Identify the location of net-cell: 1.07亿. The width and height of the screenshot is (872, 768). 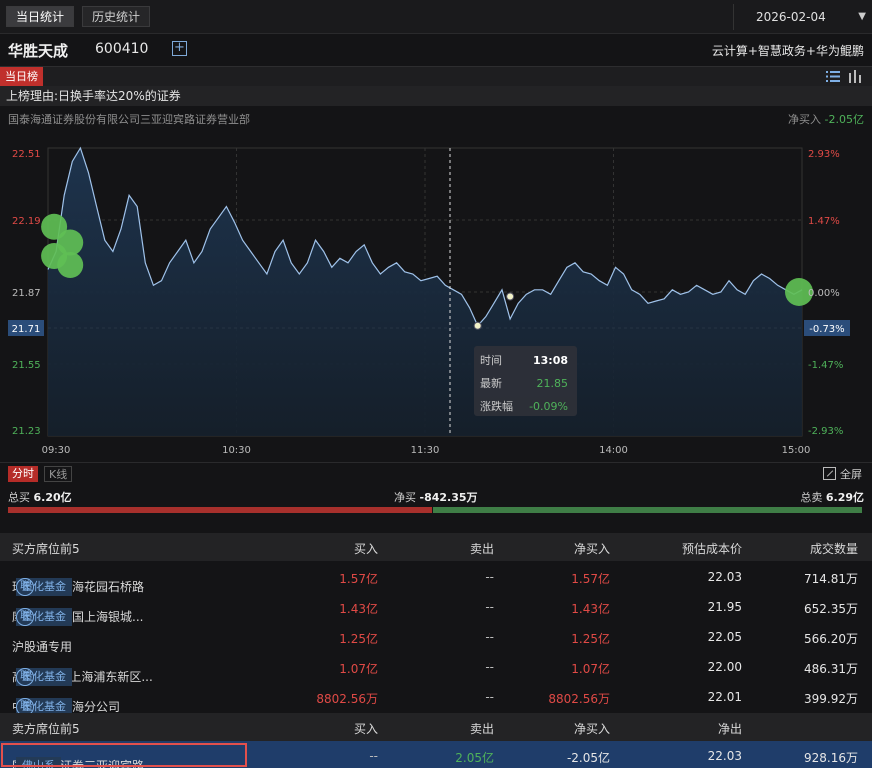
(590, 669).